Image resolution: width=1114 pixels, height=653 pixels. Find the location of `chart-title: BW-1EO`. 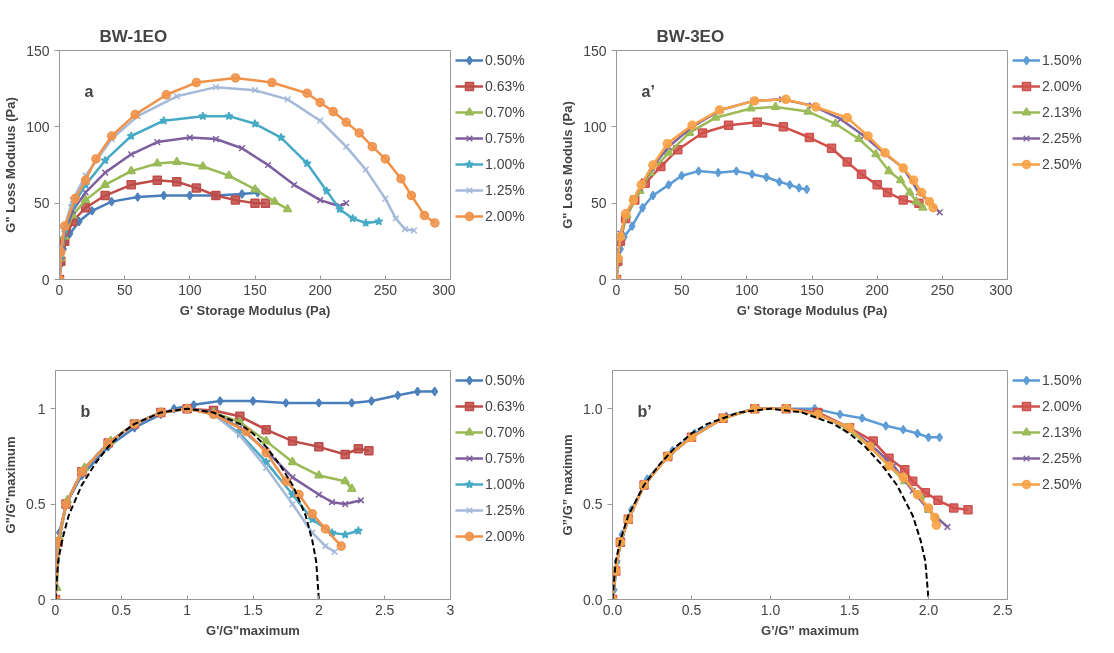

chart-title: BW-1EO is located at coordinates (133, 36).